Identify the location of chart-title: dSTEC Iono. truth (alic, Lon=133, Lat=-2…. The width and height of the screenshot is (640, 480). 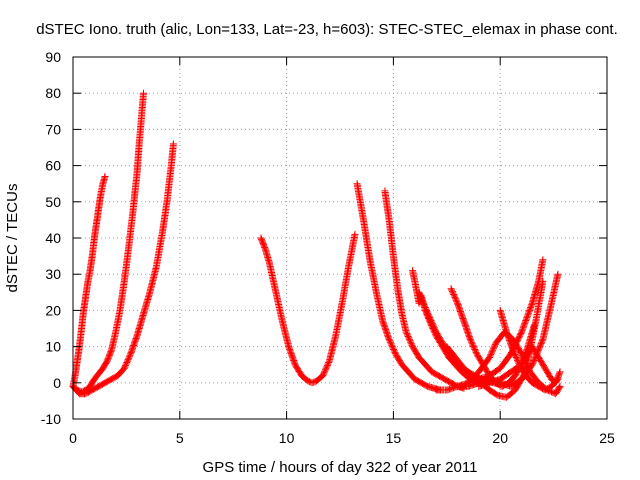
(327, 29).